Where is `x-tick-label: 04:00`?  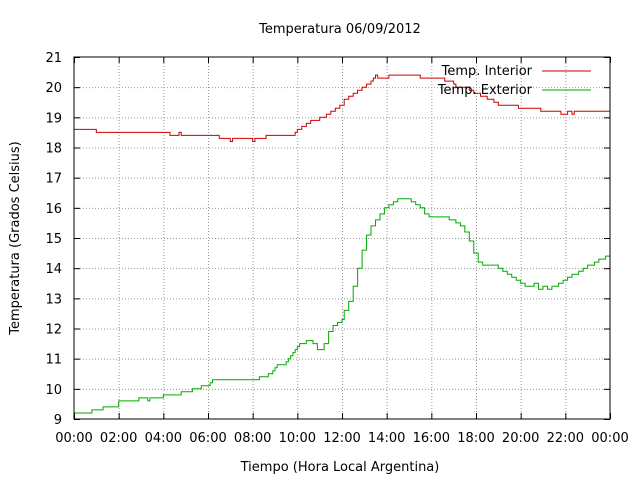 x-tick-label: 04:00 is located at coordinates (163, 438).